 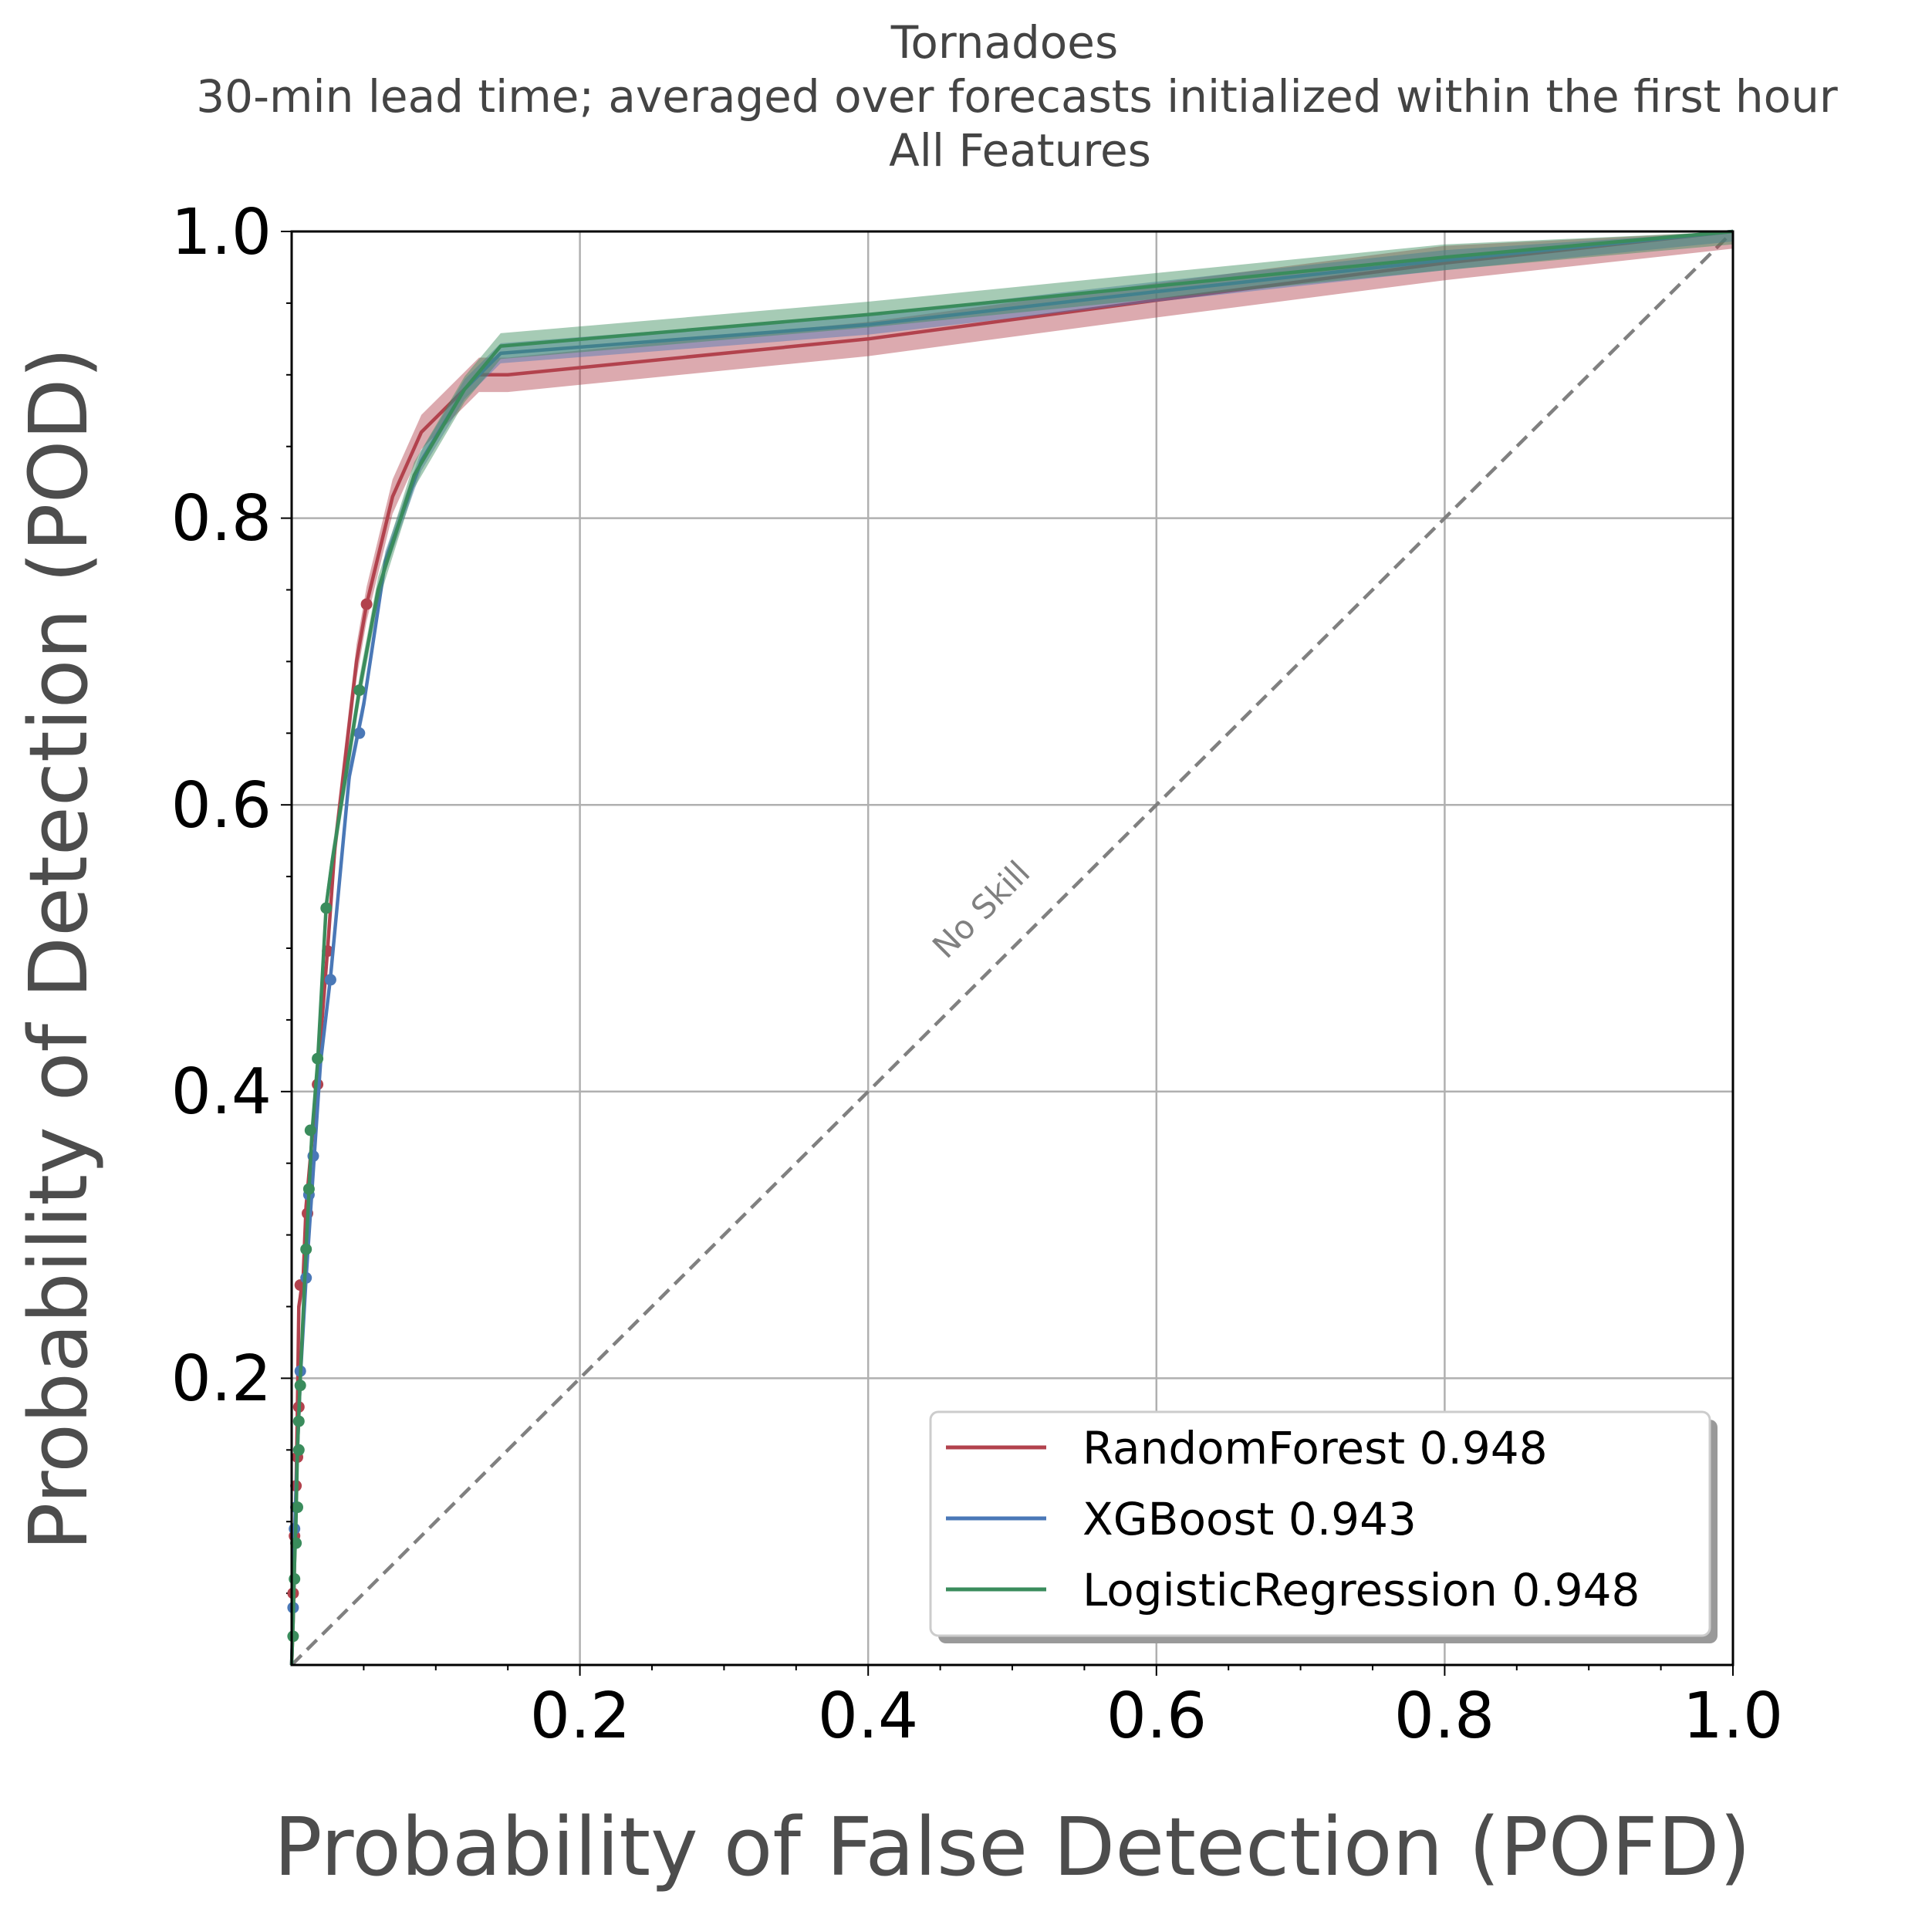 I want to click on x-axis-label: Probability of False Detection (POFD), so click(x=1012, y=1847).